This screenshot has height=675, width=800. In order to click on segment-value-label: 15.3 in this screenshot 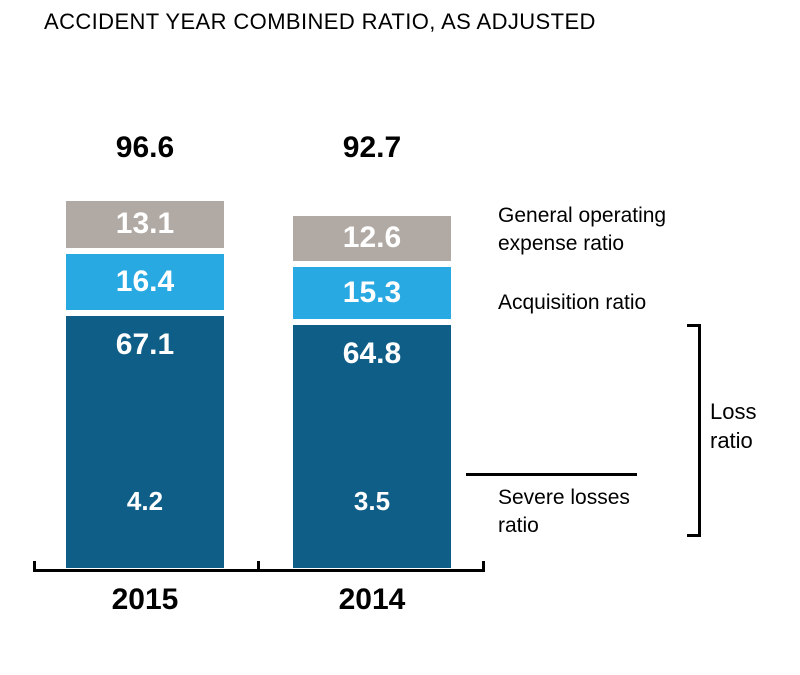, I will do `click(372, 292)`.